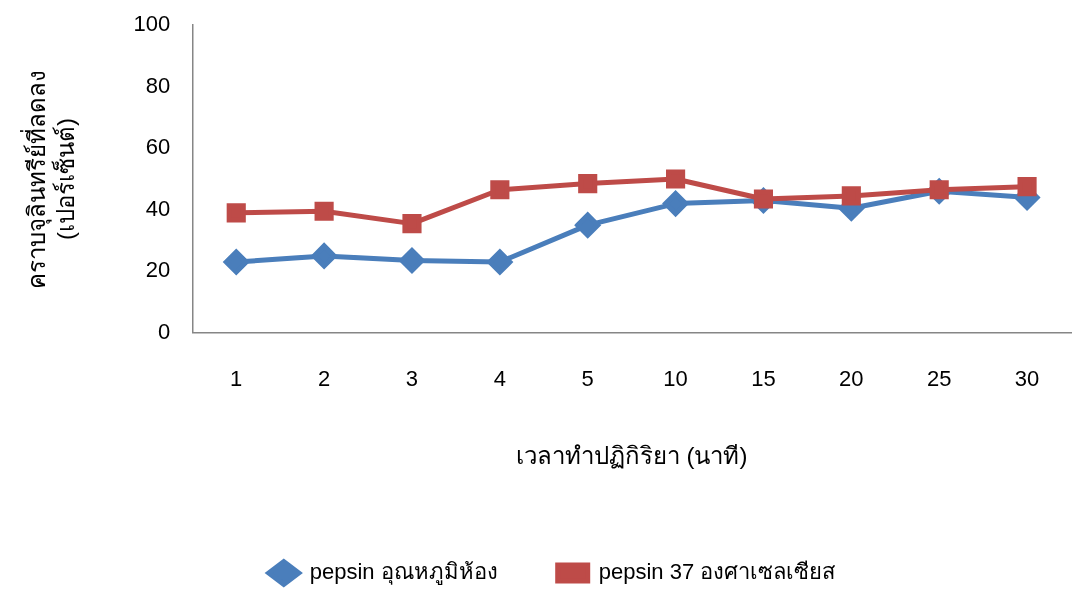  What do you see at coordinates (939, 379) in the screenshot?
I see `x-tick-label: 25` at bounding box center [939, 379].